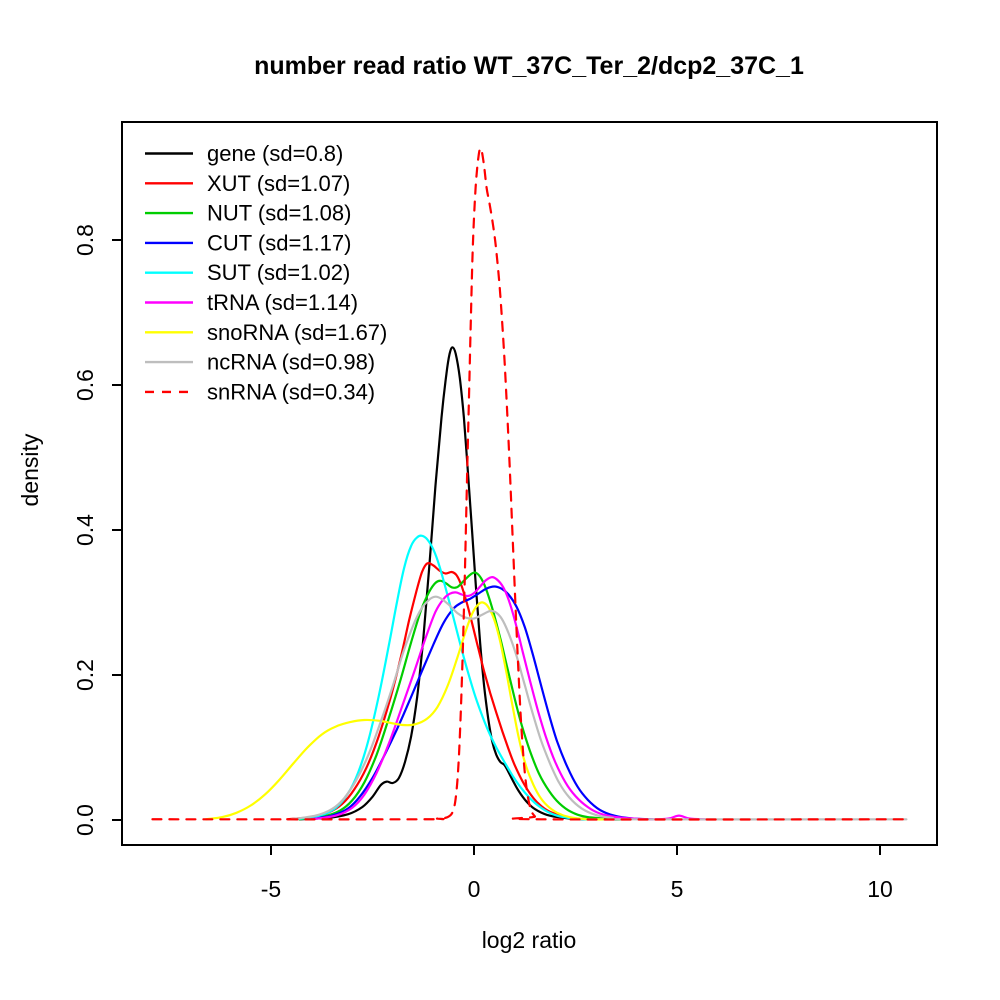 The width and height of the screenshot is (1000, 1000). I want to click on legend-item: XUT (sd=1.07), so click(247, 183).